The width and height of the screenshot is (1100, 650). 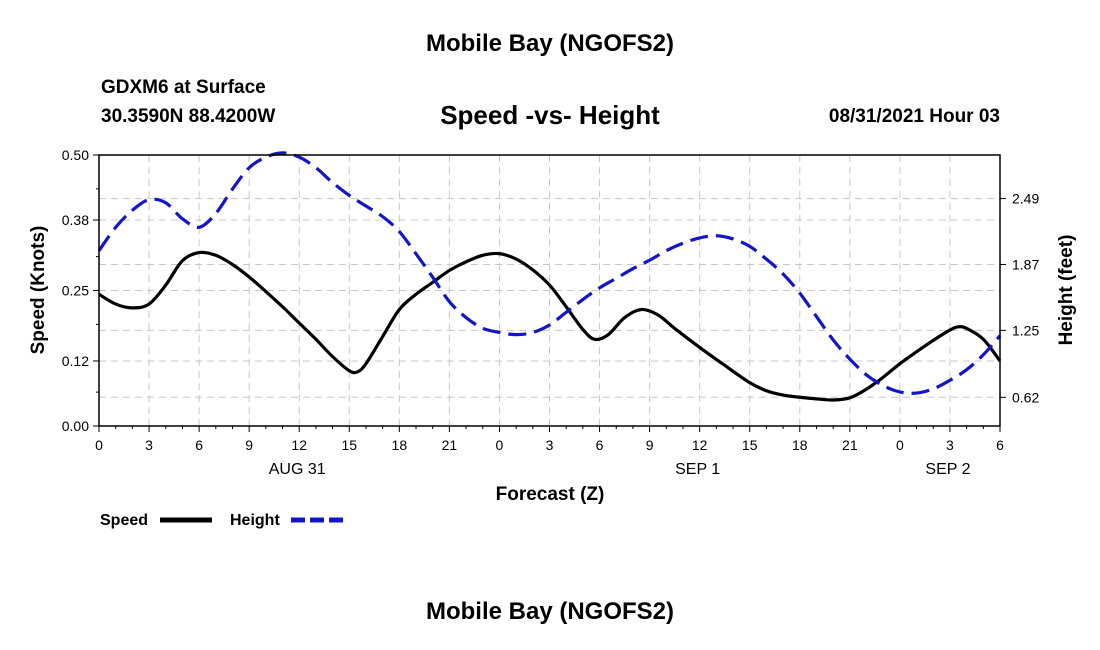 I want to click on legend-height-label: Height, so click(x=255, y=520).